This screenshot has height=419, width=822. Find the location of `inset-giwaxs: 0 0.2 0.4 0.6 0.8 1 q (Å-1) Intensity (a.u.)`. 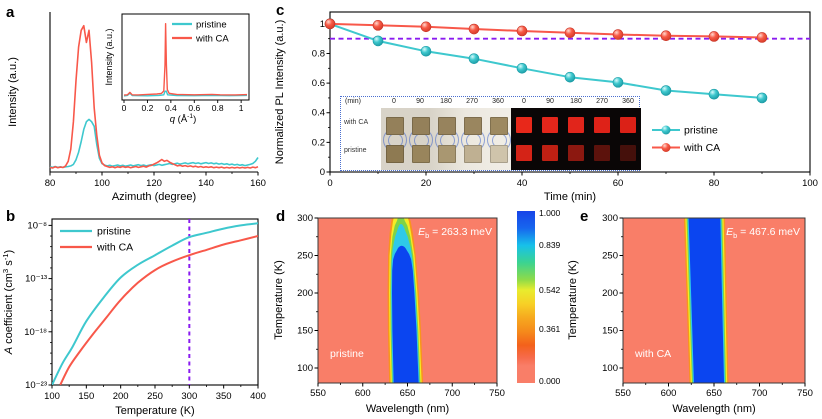

inset-giwaxs: 0 0.2 0.4 0.6 0.8 1 q (Å-1) Intensity (a.u.) is located at coordinates (177, 69).